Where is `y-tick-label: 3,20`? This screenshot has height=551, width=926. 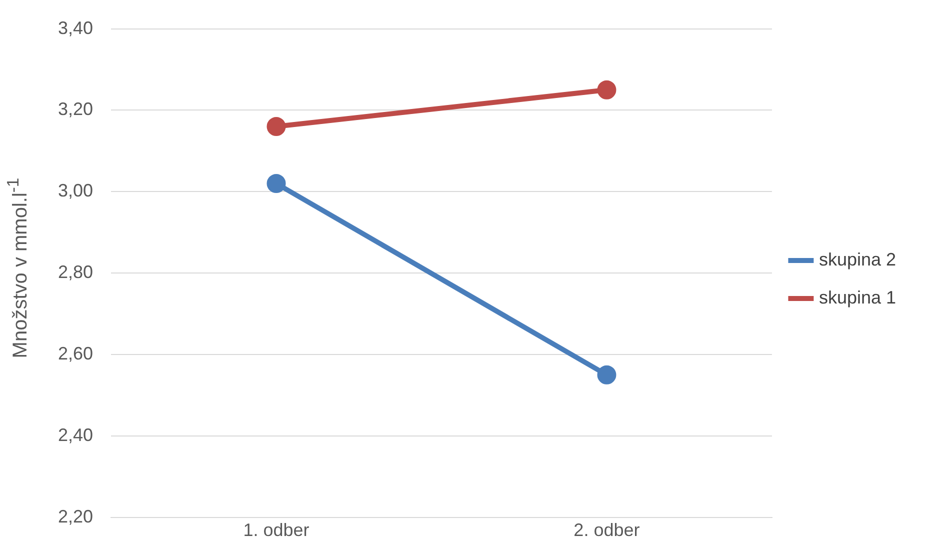 y-tick-label: 3,20 is located at coordinates (76, 109).